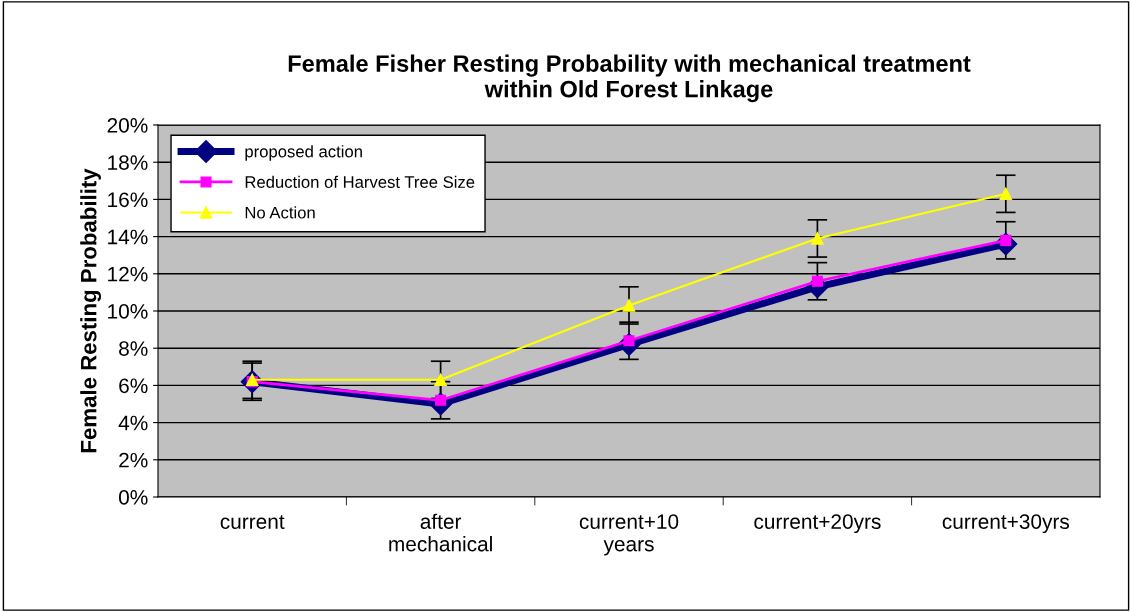  Describe the element at coordinates (133, 497) in the screenshot. I see `y-tick-label: 0%` at that location.